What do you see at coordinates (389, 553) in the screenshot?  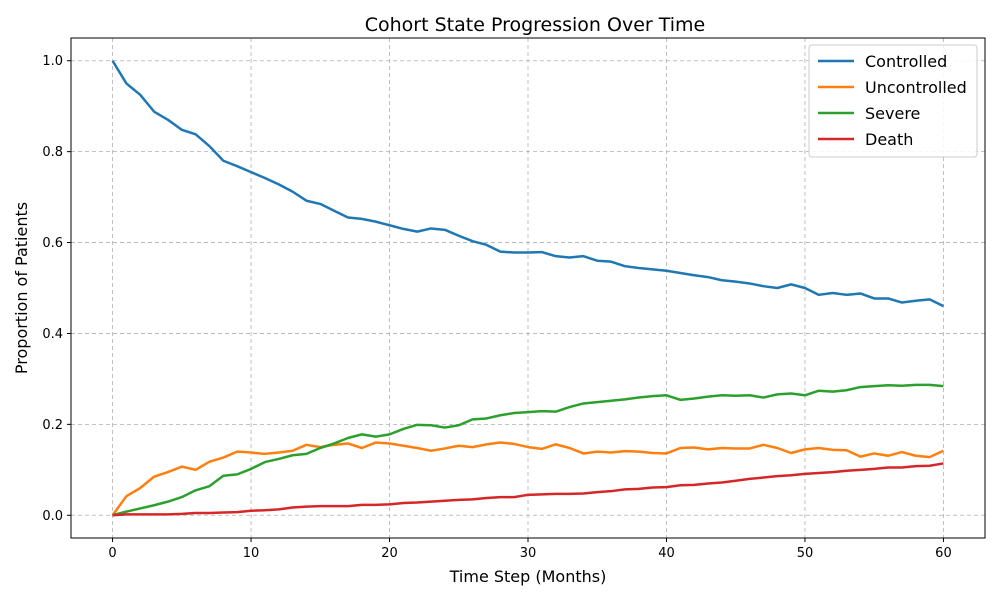 I see `x-tick-label: 20` at bounding box center [389, 553].